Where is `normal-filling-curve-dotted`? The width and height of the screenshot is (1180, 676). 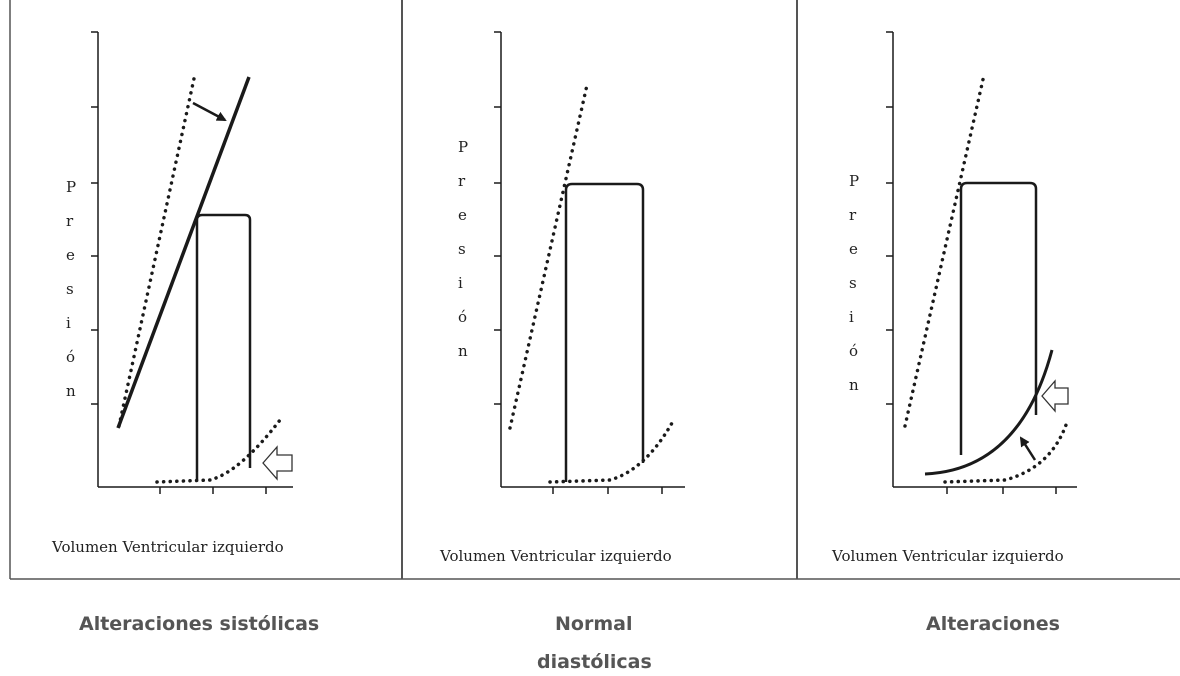
normal-filling-curve-dotted is located at coordinates (1005, 453).